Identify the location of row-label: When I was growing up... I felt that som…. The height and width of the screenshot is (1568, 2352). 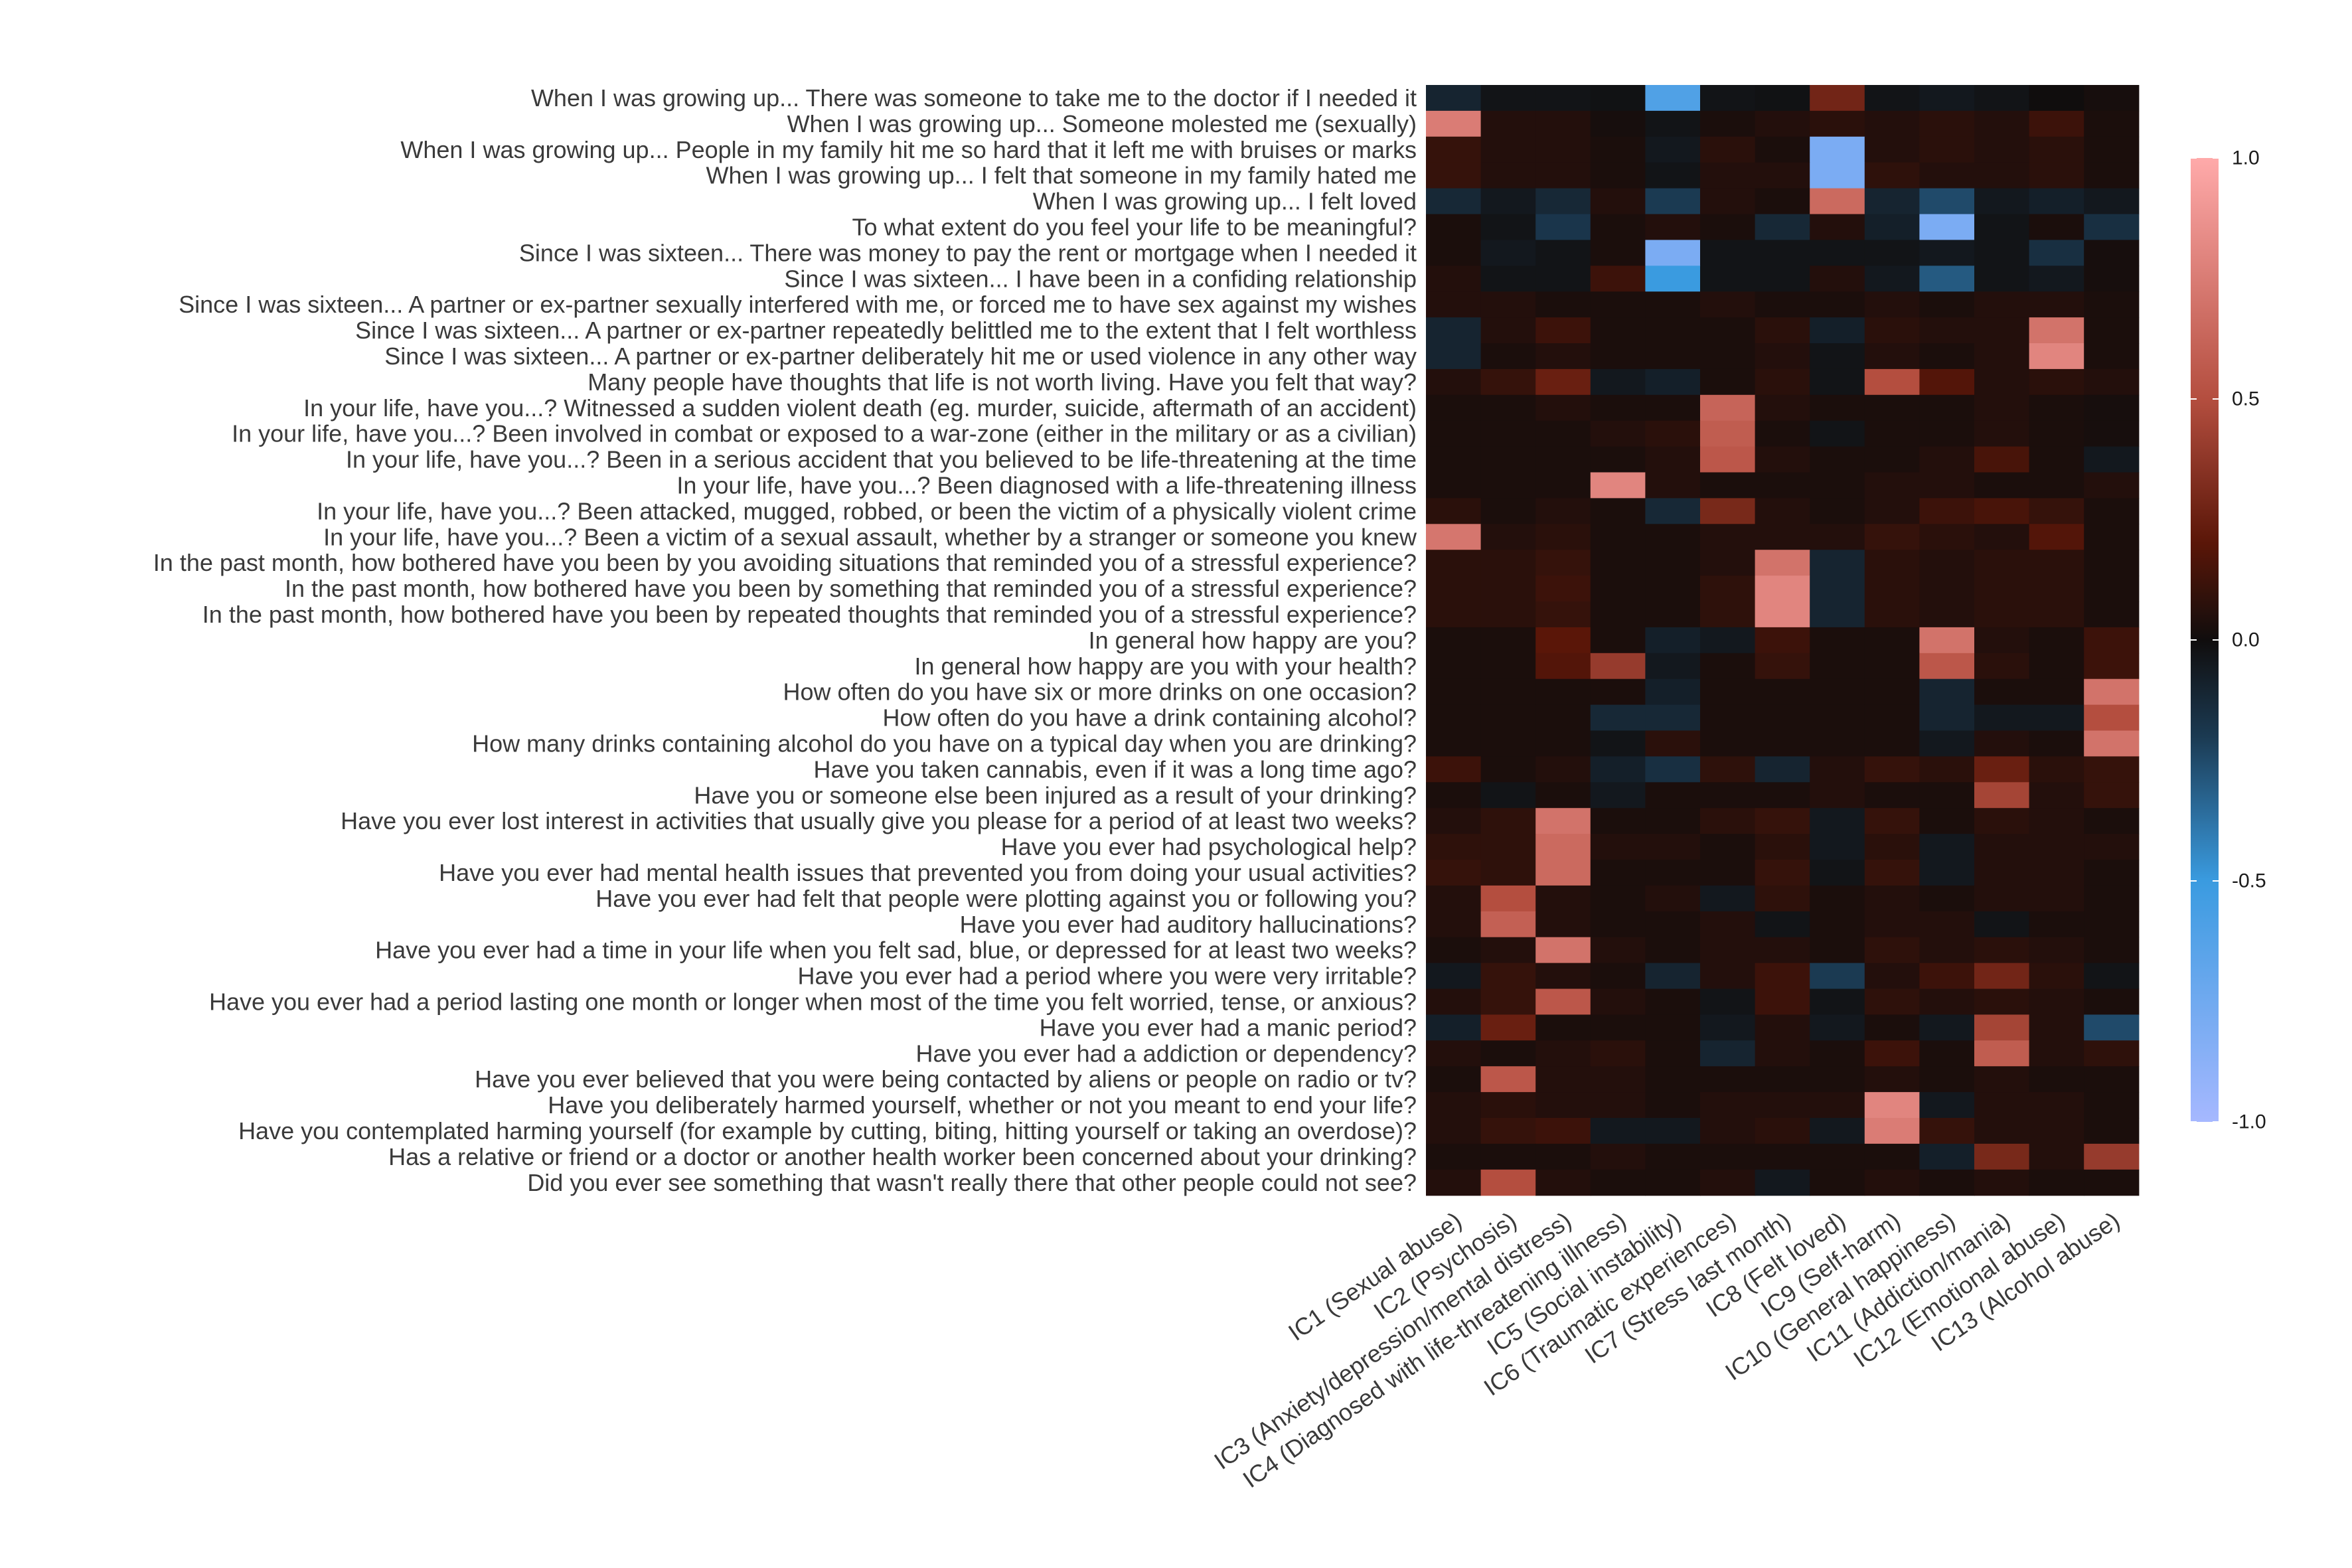
(1061, 175).